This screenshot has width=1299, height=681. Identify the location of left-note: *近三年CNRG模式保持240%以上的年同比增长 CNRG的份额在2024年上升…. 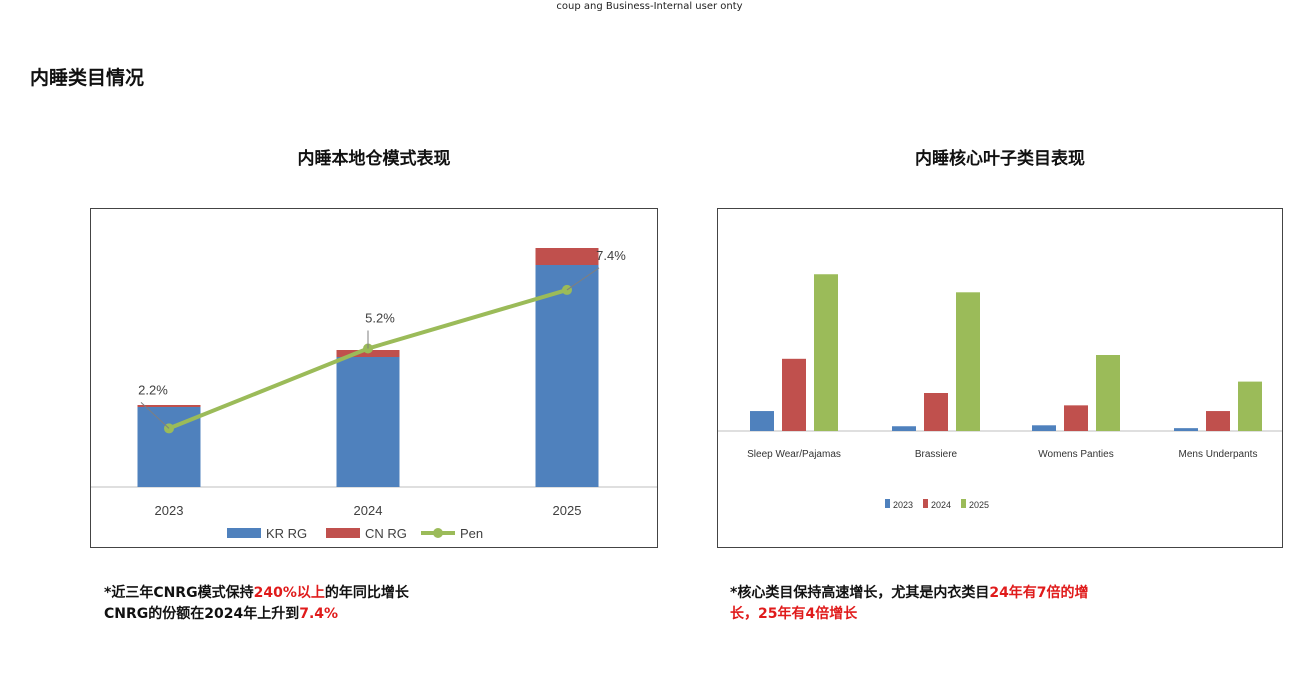
(256, 604).